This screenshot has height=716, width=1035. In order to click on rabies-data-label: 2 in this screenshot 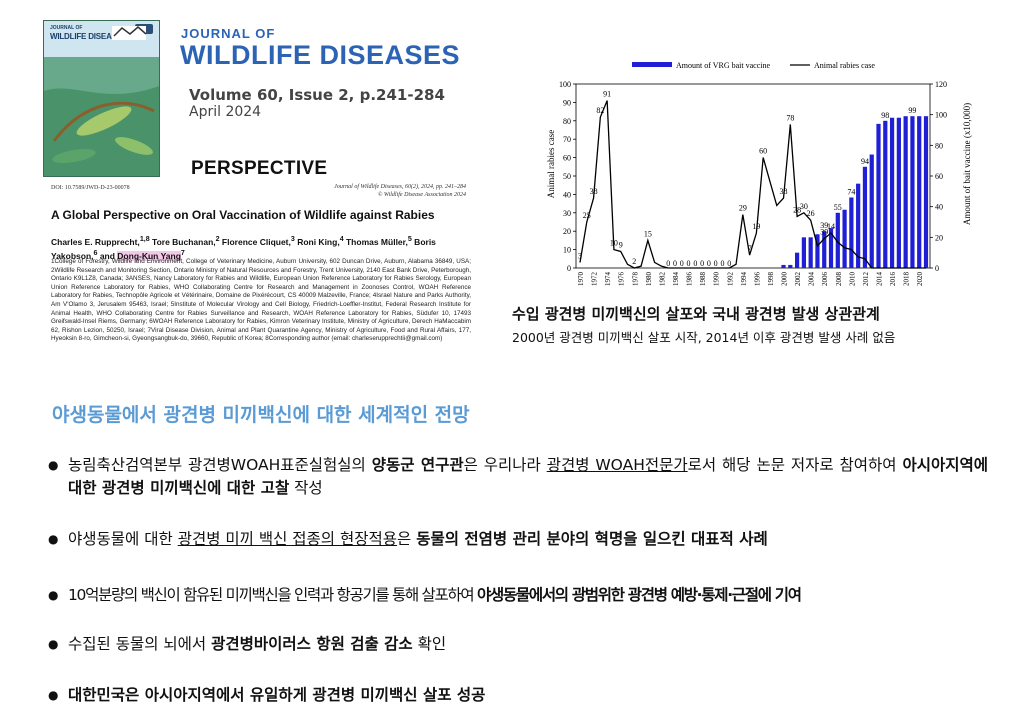, I will do `click(634, 261)`.